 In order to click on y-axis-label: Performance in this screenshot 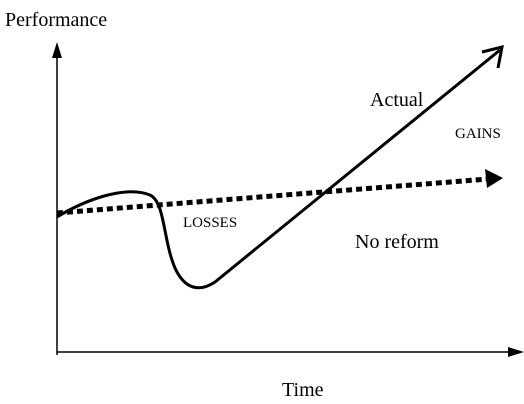, I will do `click(56, 20)`.